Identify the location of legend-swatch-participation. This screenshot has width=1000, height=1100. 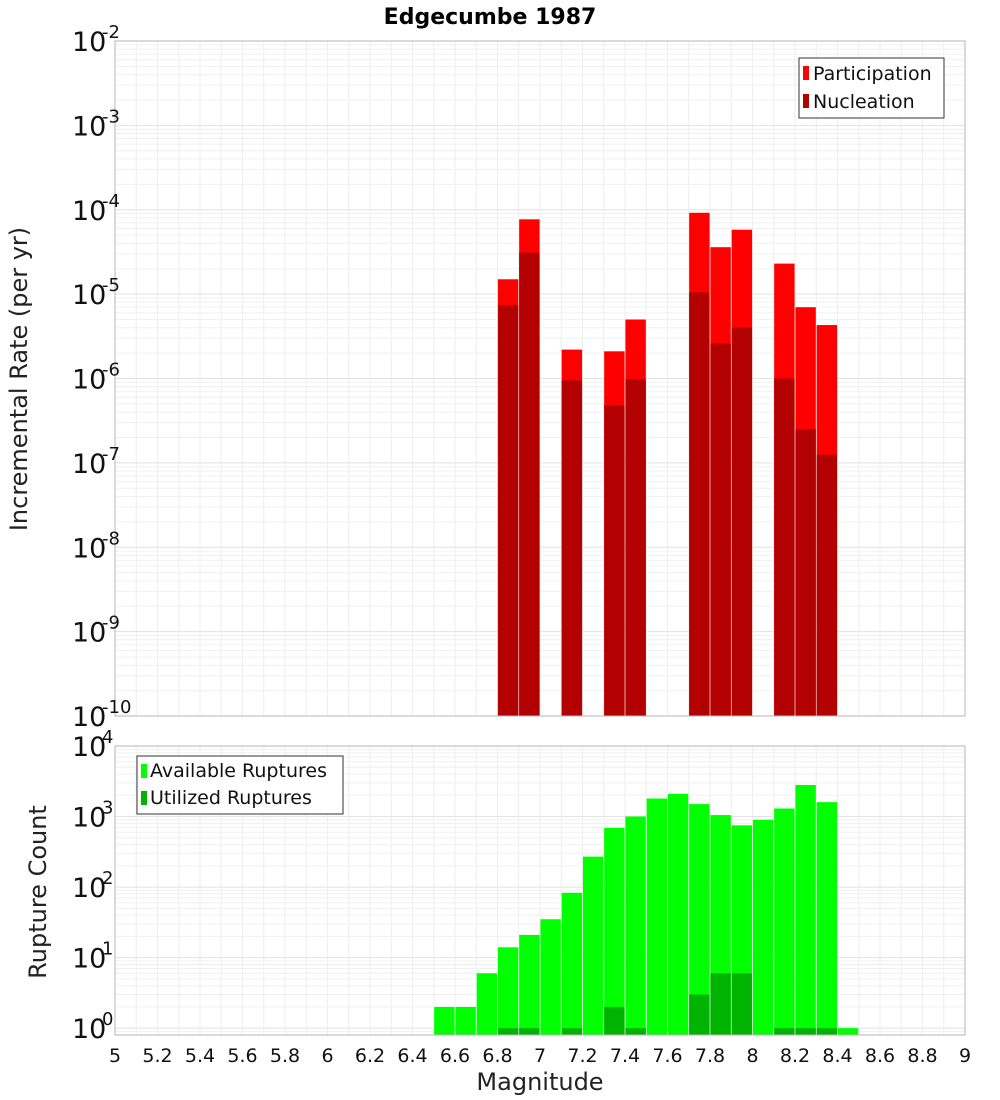
(806, 73).